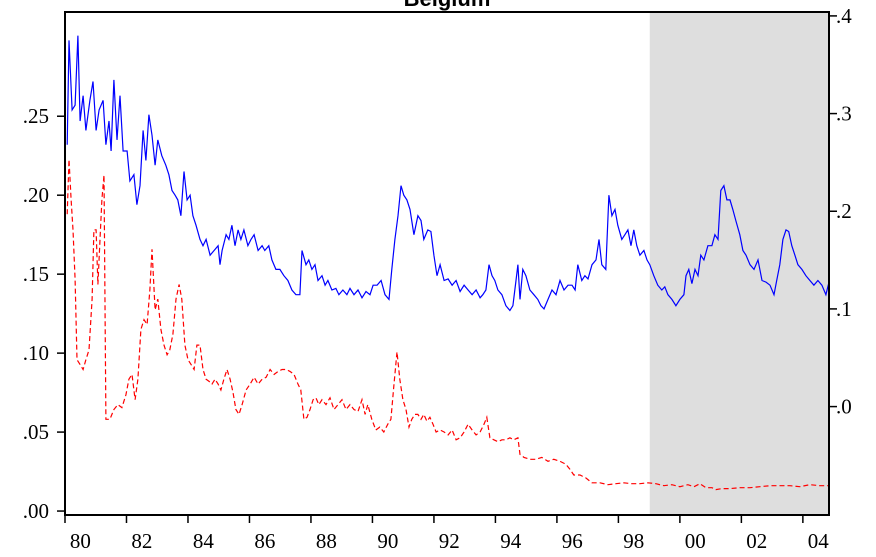 The width and height of the screenshot is (876, 557). Describe the element at coordinates (447, 5) in the screenshot. I see `chart-title: Belgium` at that location.